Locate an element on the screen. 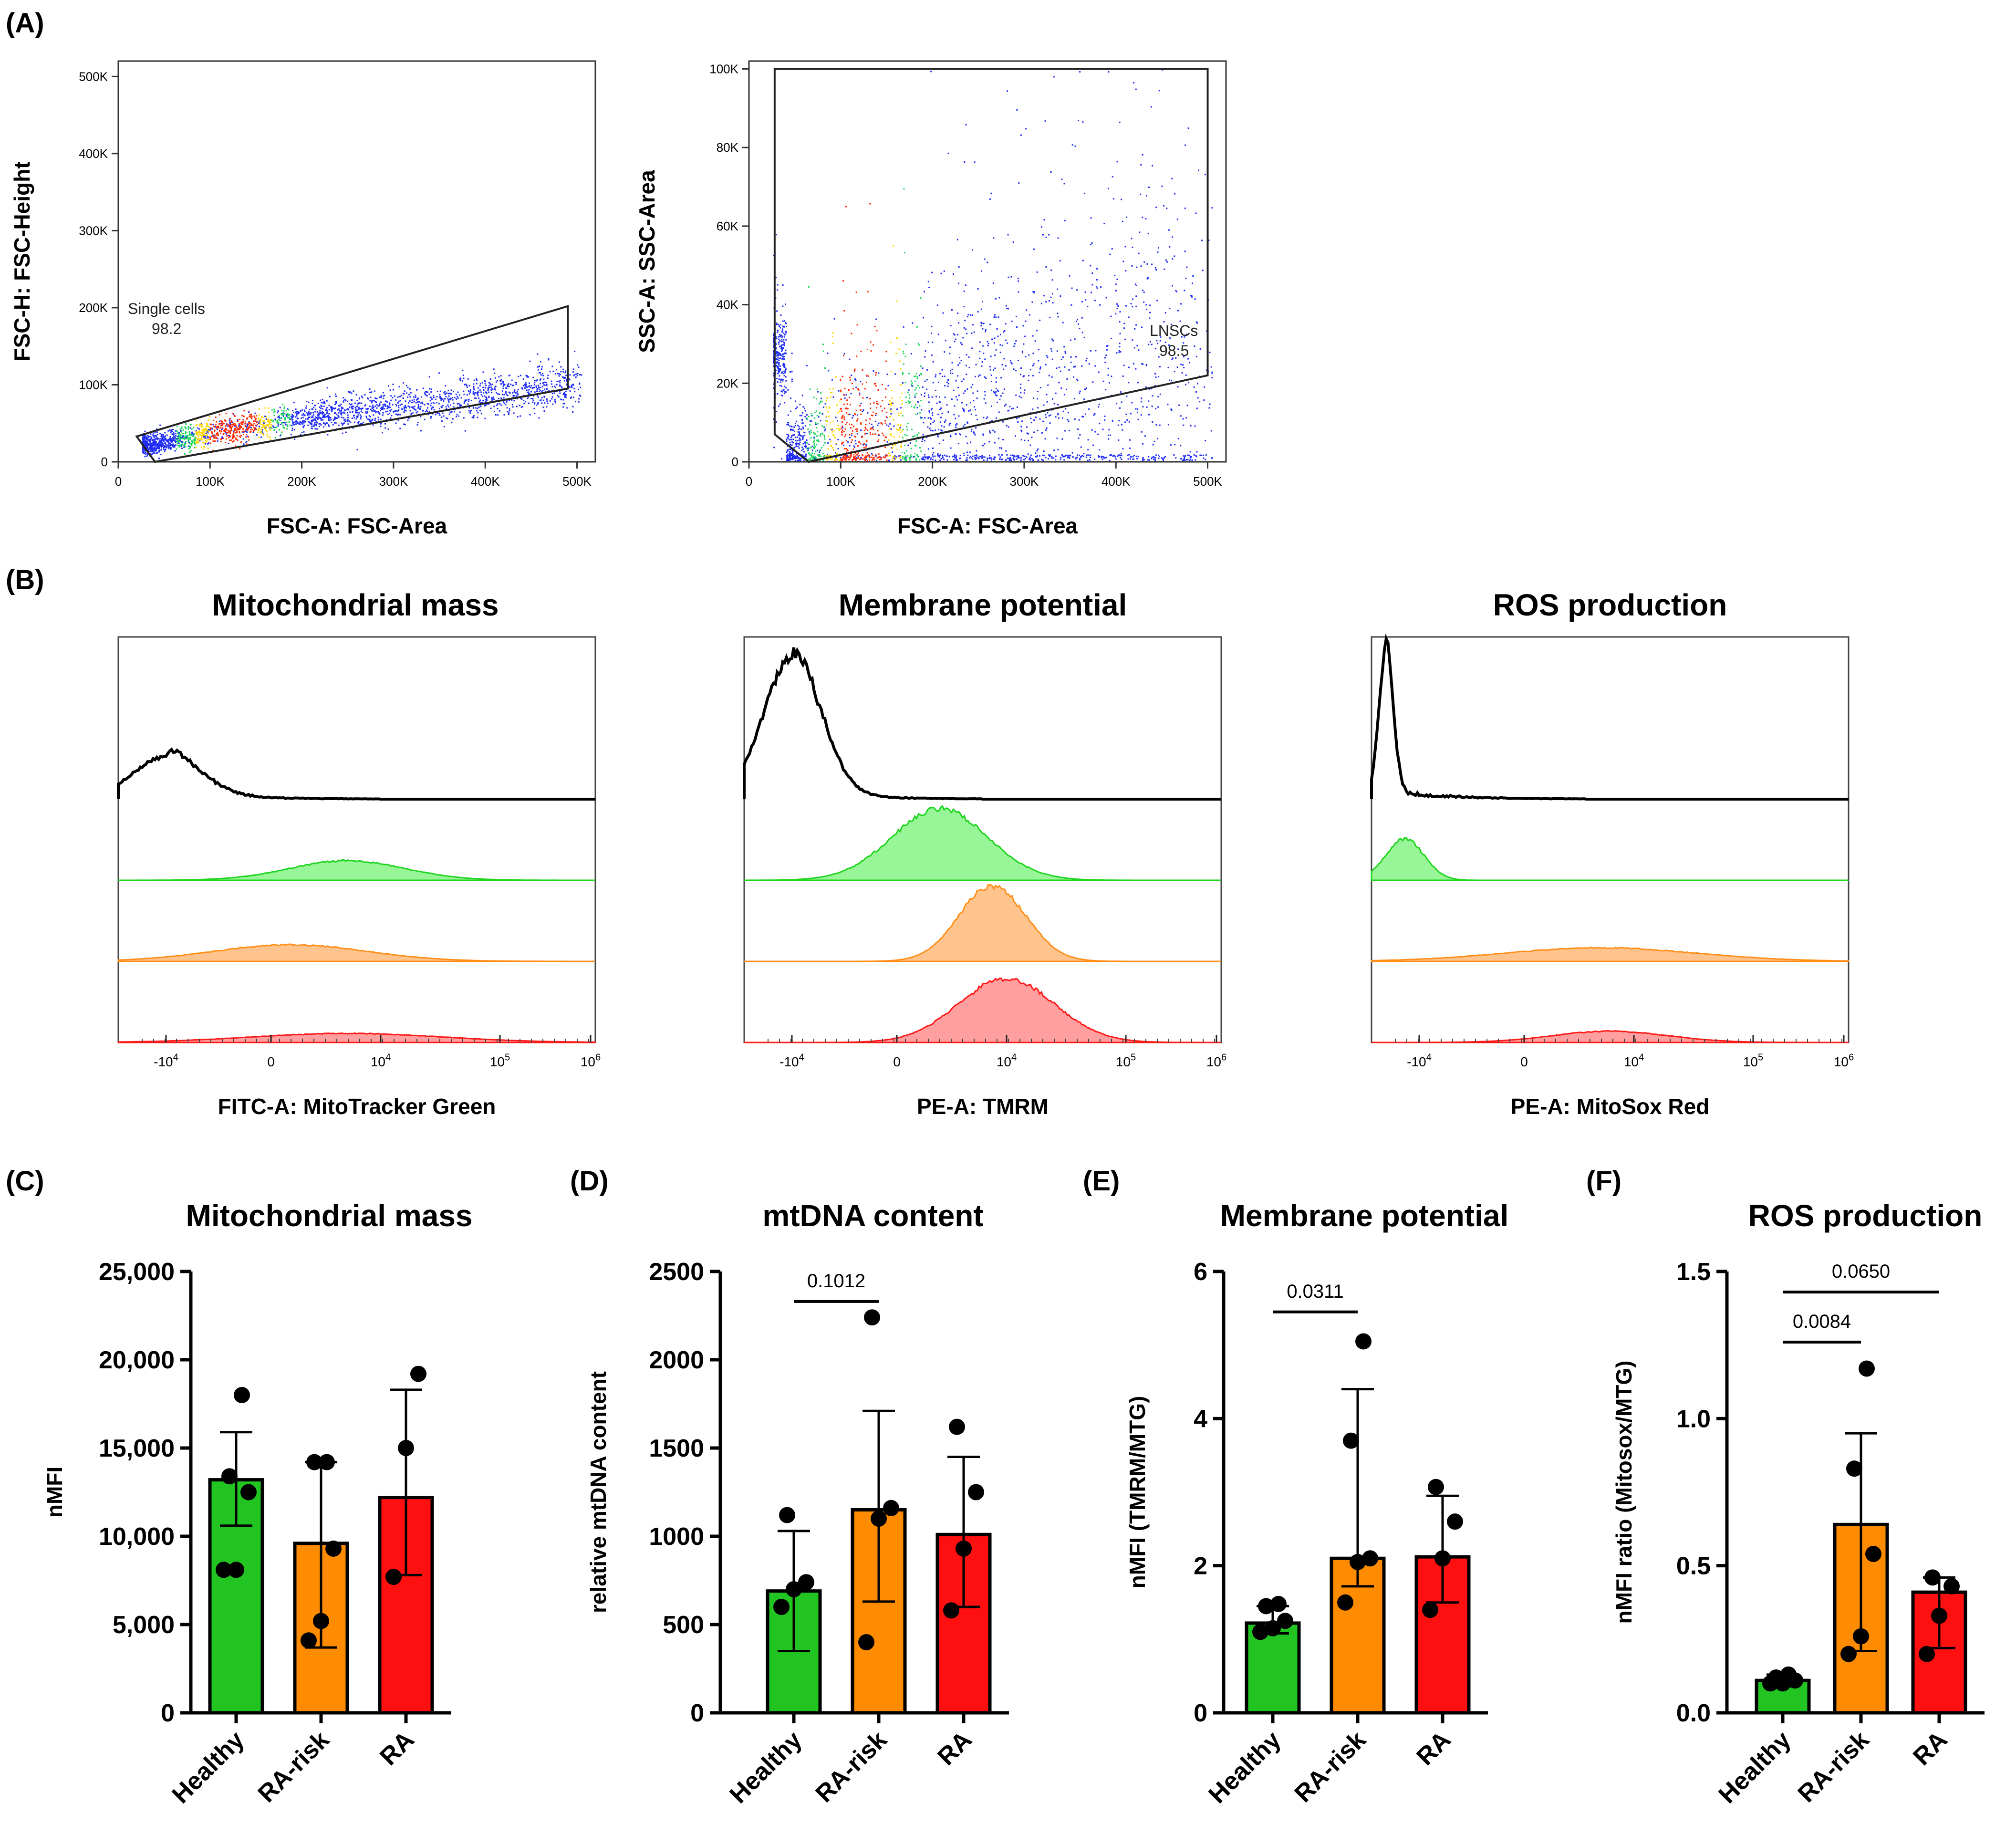 This screenshot has width=2016, height=1834. y-tick-label: 4 is located at coordinates (1200, 1419).